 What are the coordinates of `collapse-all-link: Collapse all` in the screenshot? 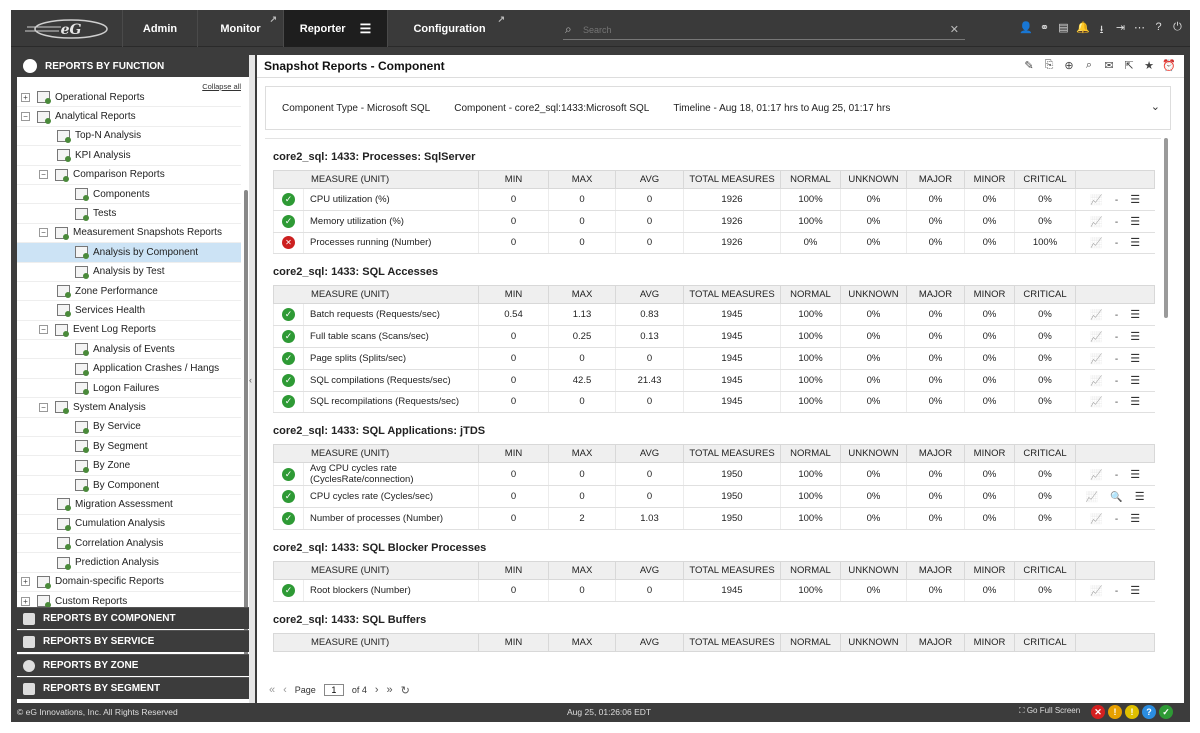 It's located at (221, 86).